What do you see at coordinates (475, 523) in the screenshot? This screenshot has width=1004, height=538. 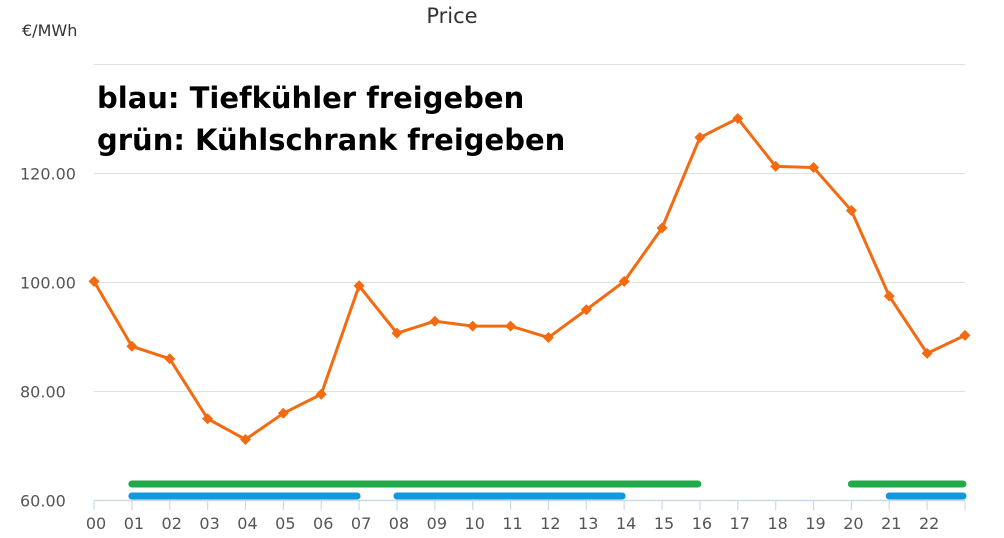 I see `x-tick-label: 10` at bounding box center [475, 523].